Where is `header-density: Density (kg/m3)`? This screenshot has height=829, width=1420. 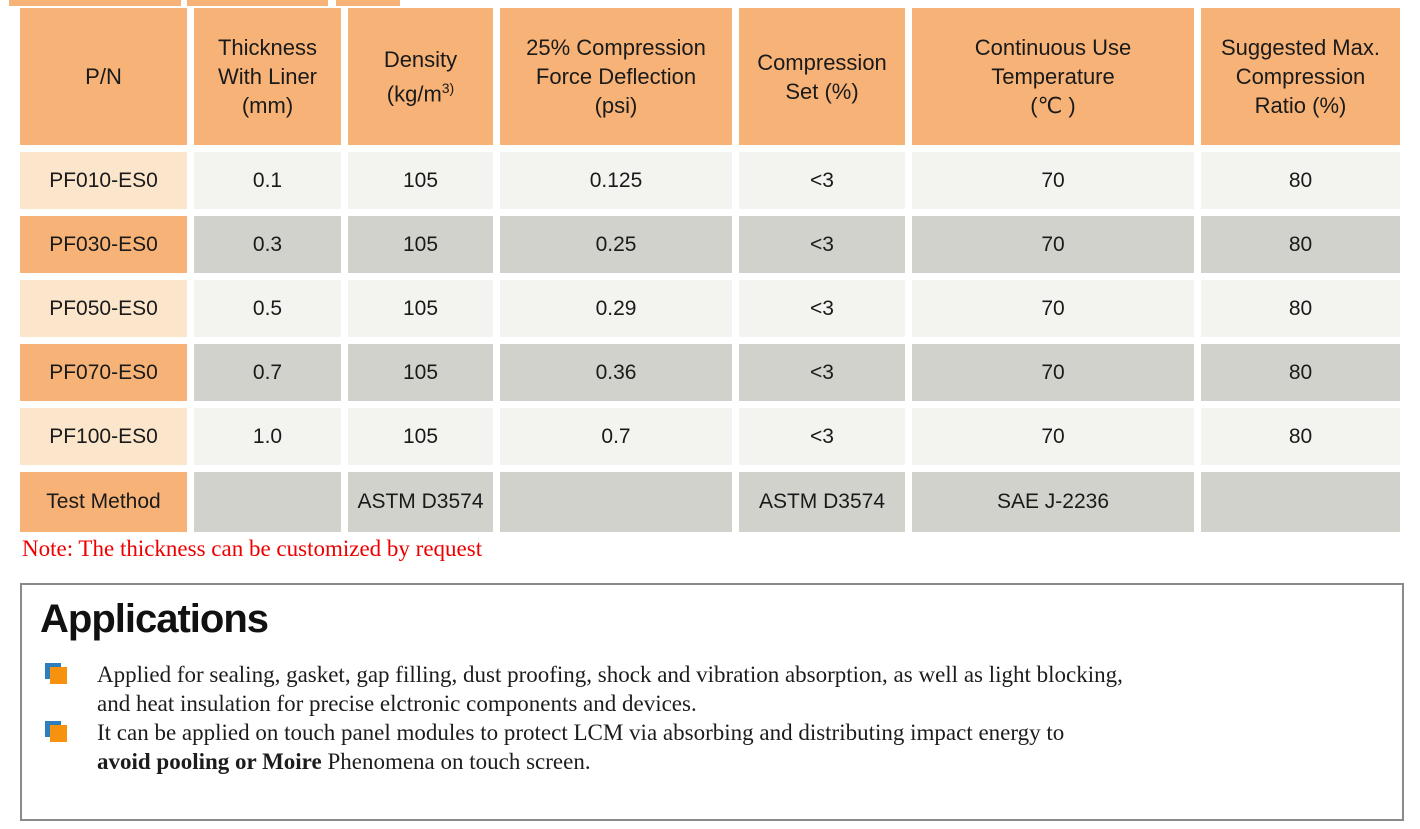 header-density: Density (kg/m3) is located at coordinates (420, 76).